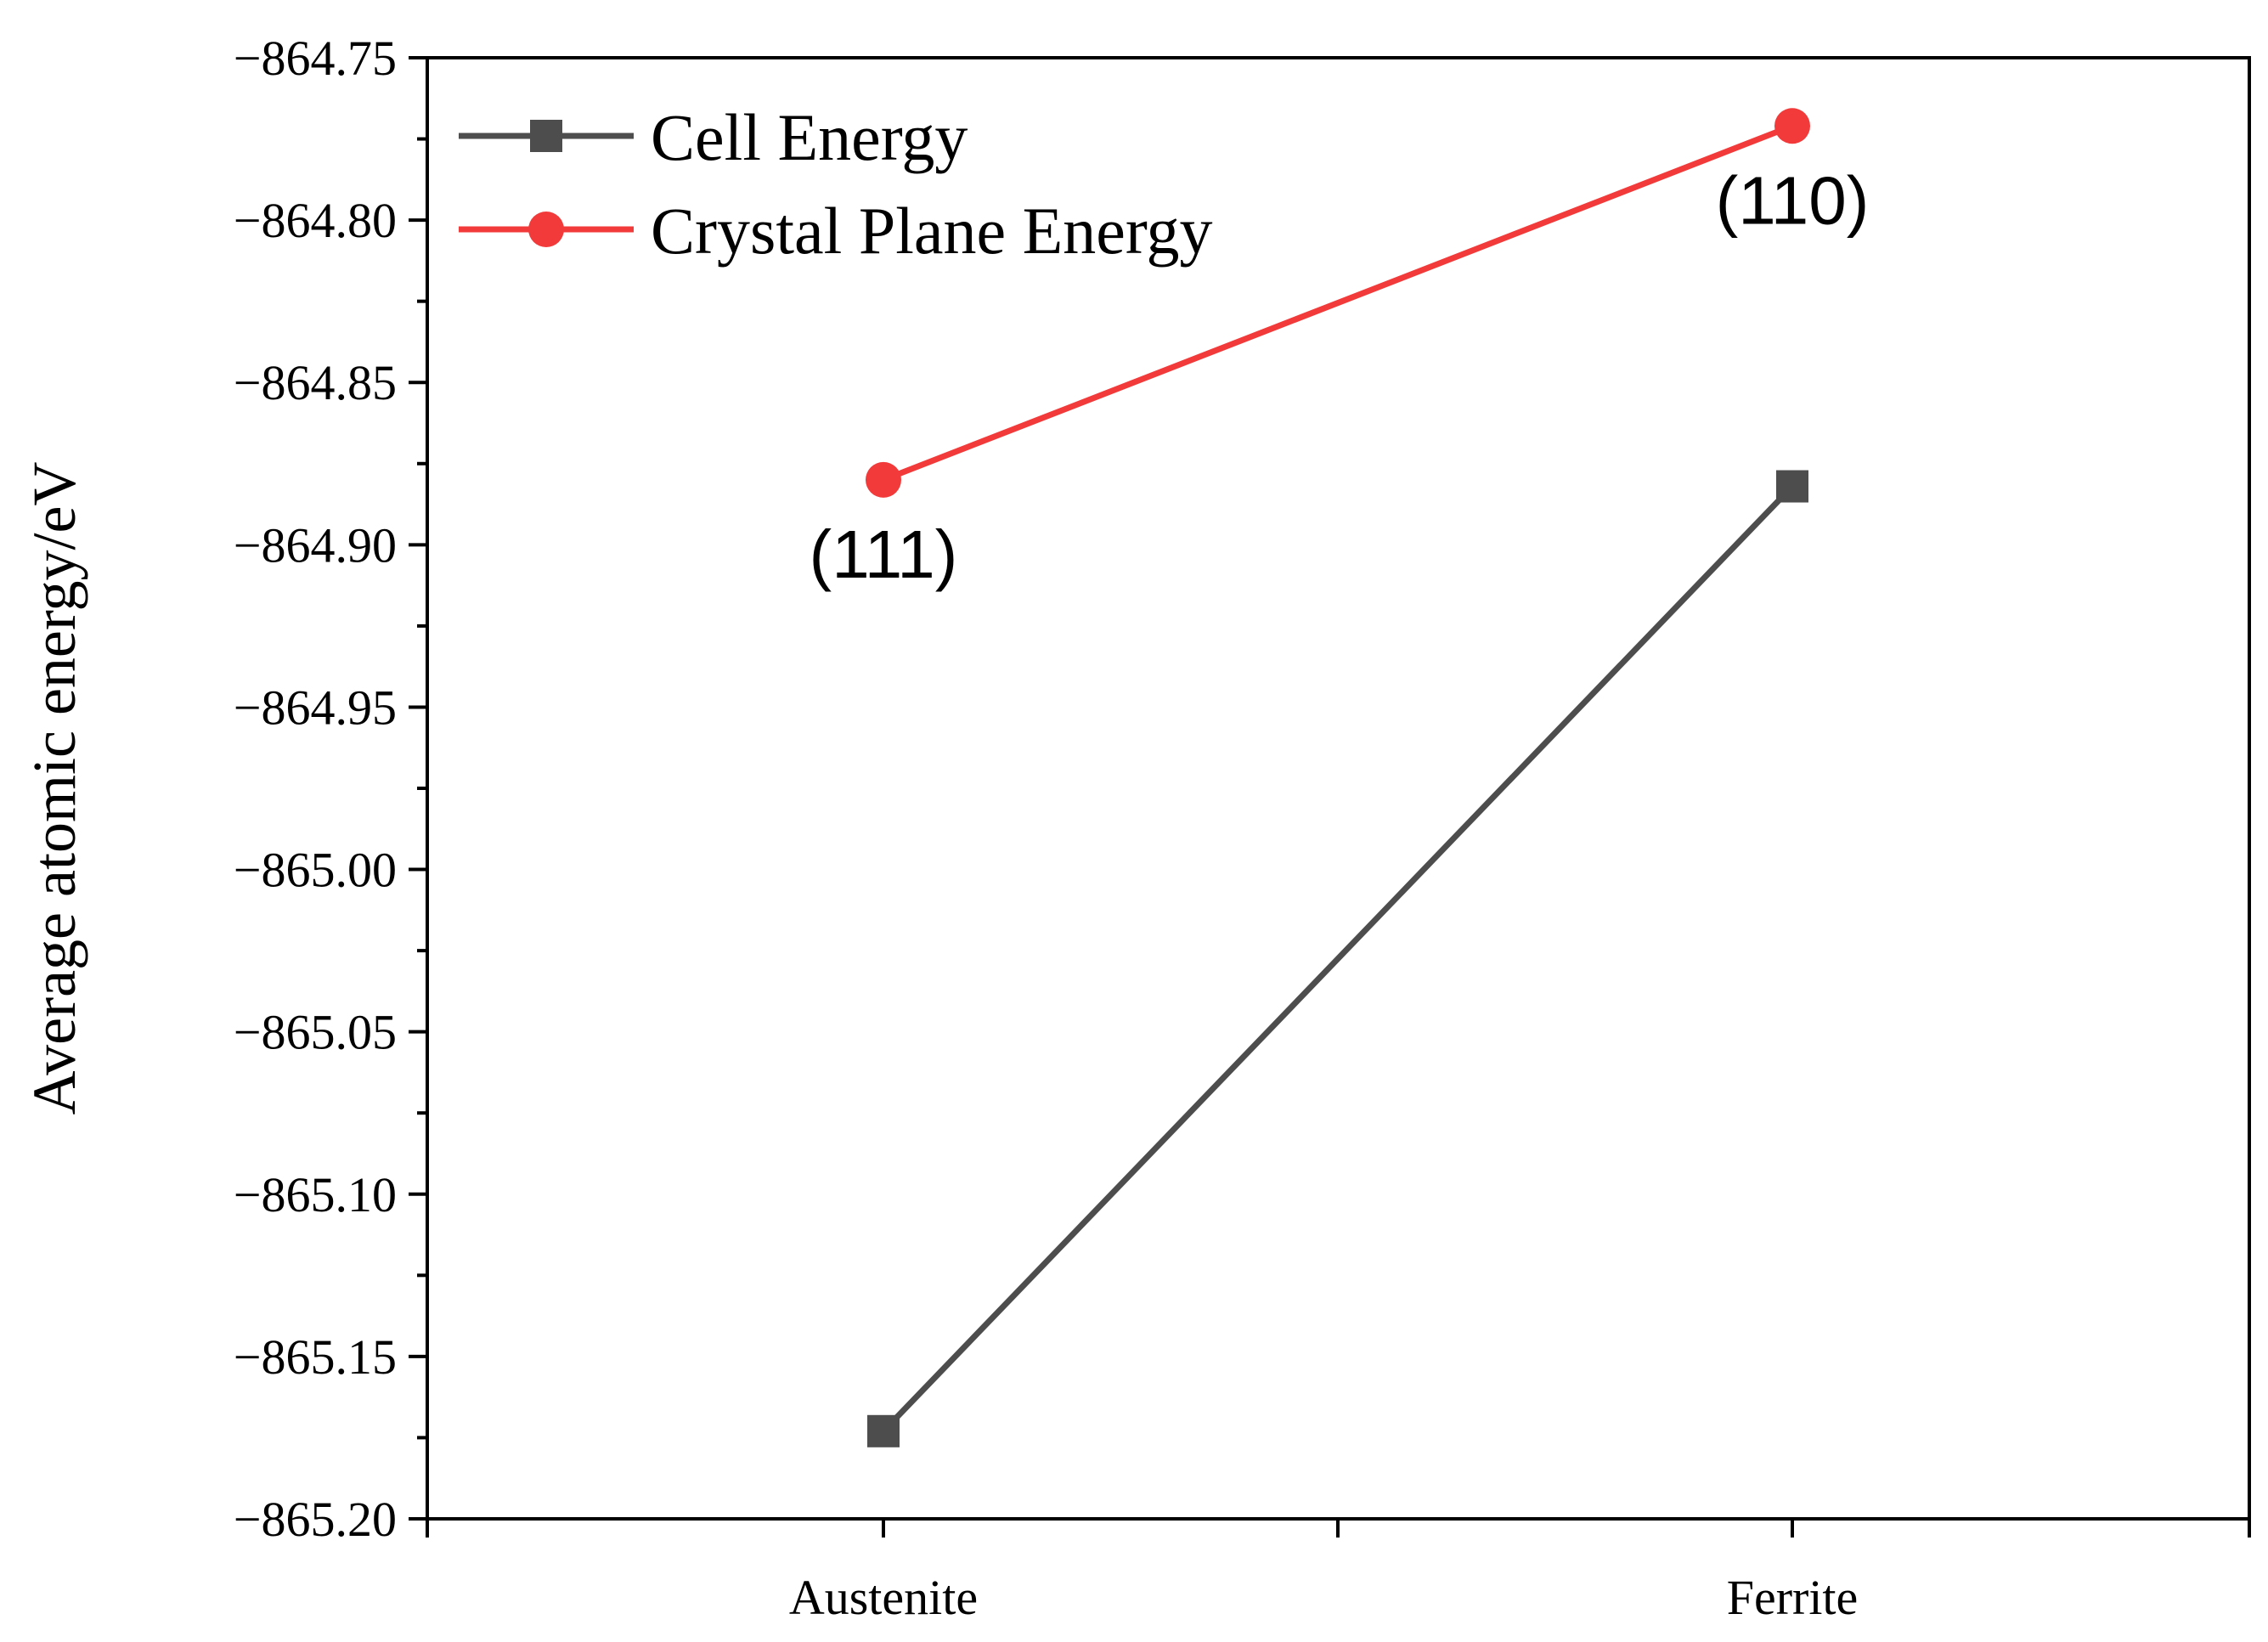  Describe the element at coordinates (883, 1597) in the screenshot. I see `x-tick-label-austenite: Austenite` at that location.